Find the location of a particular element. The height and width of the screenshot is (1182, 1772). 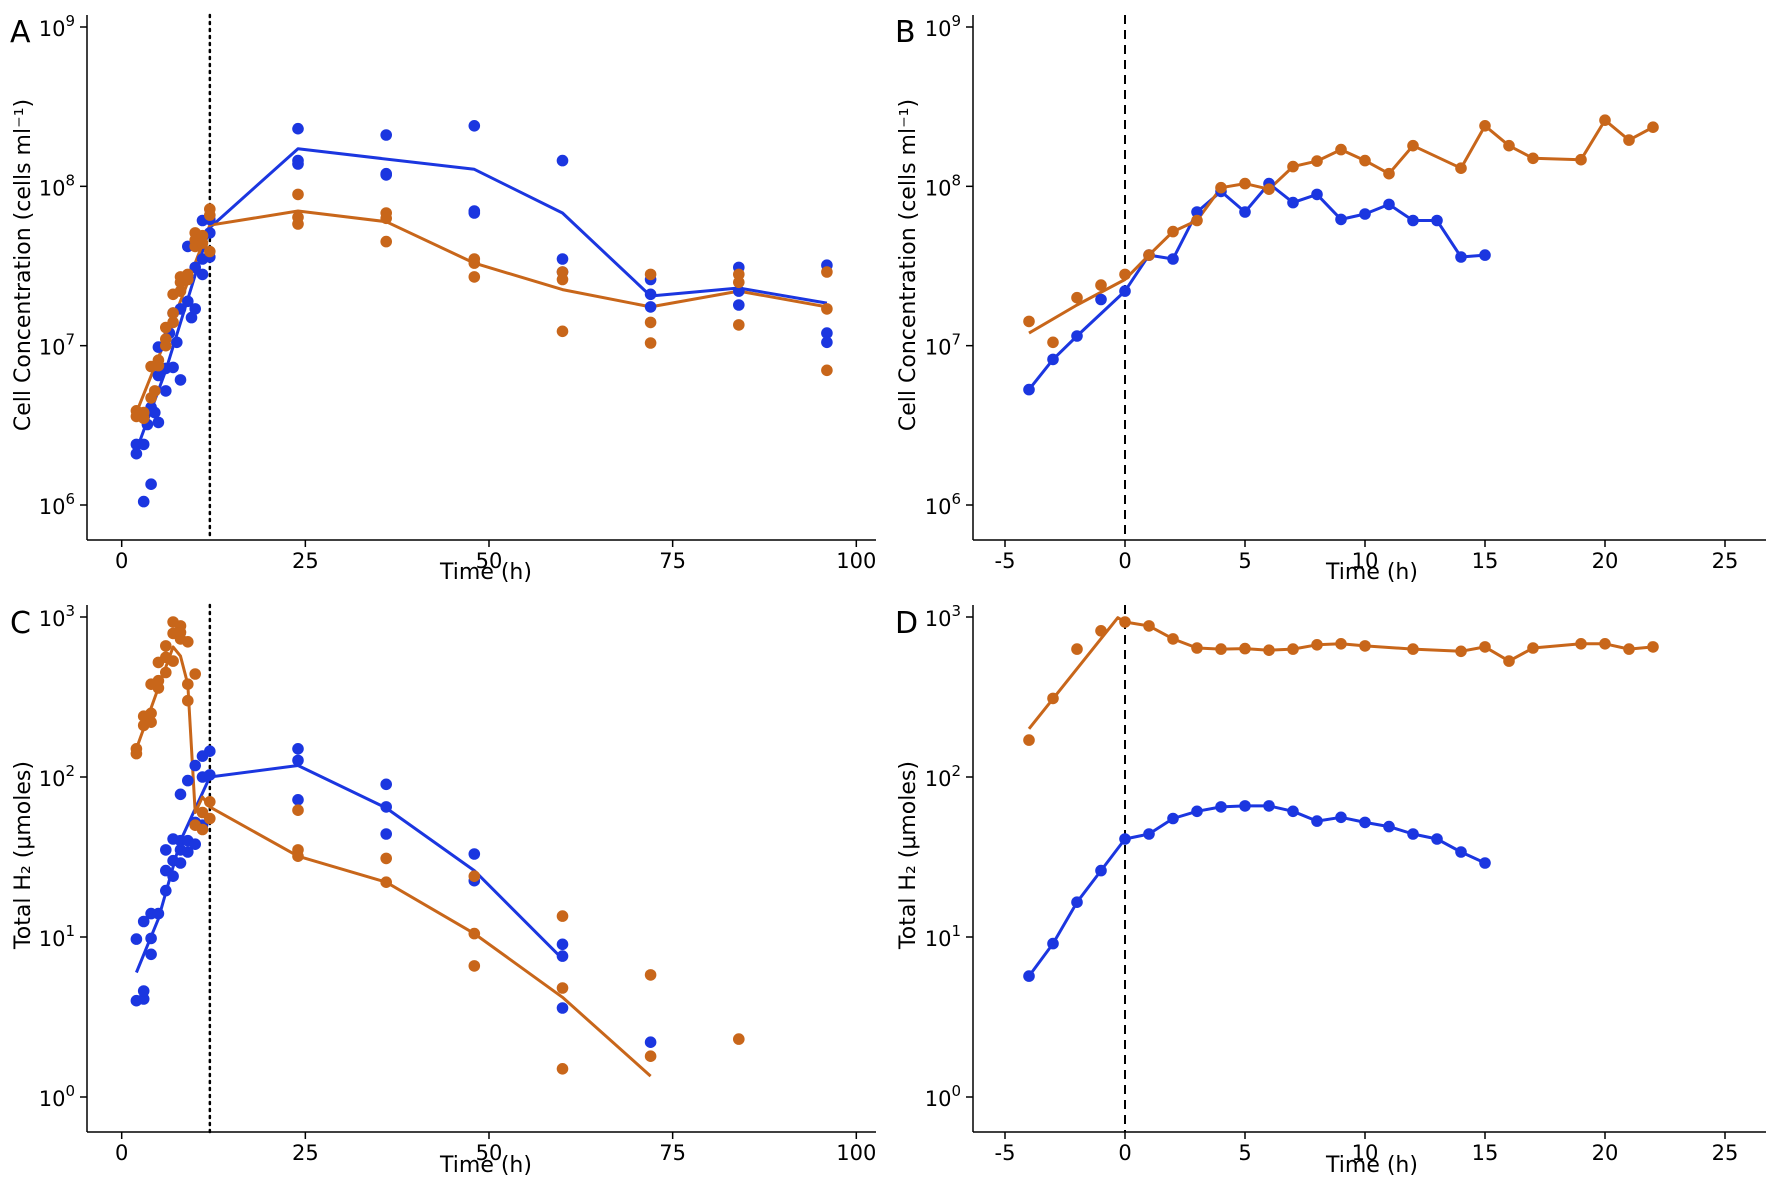

panel-letter-c: C is located at coordinates (20, 623).